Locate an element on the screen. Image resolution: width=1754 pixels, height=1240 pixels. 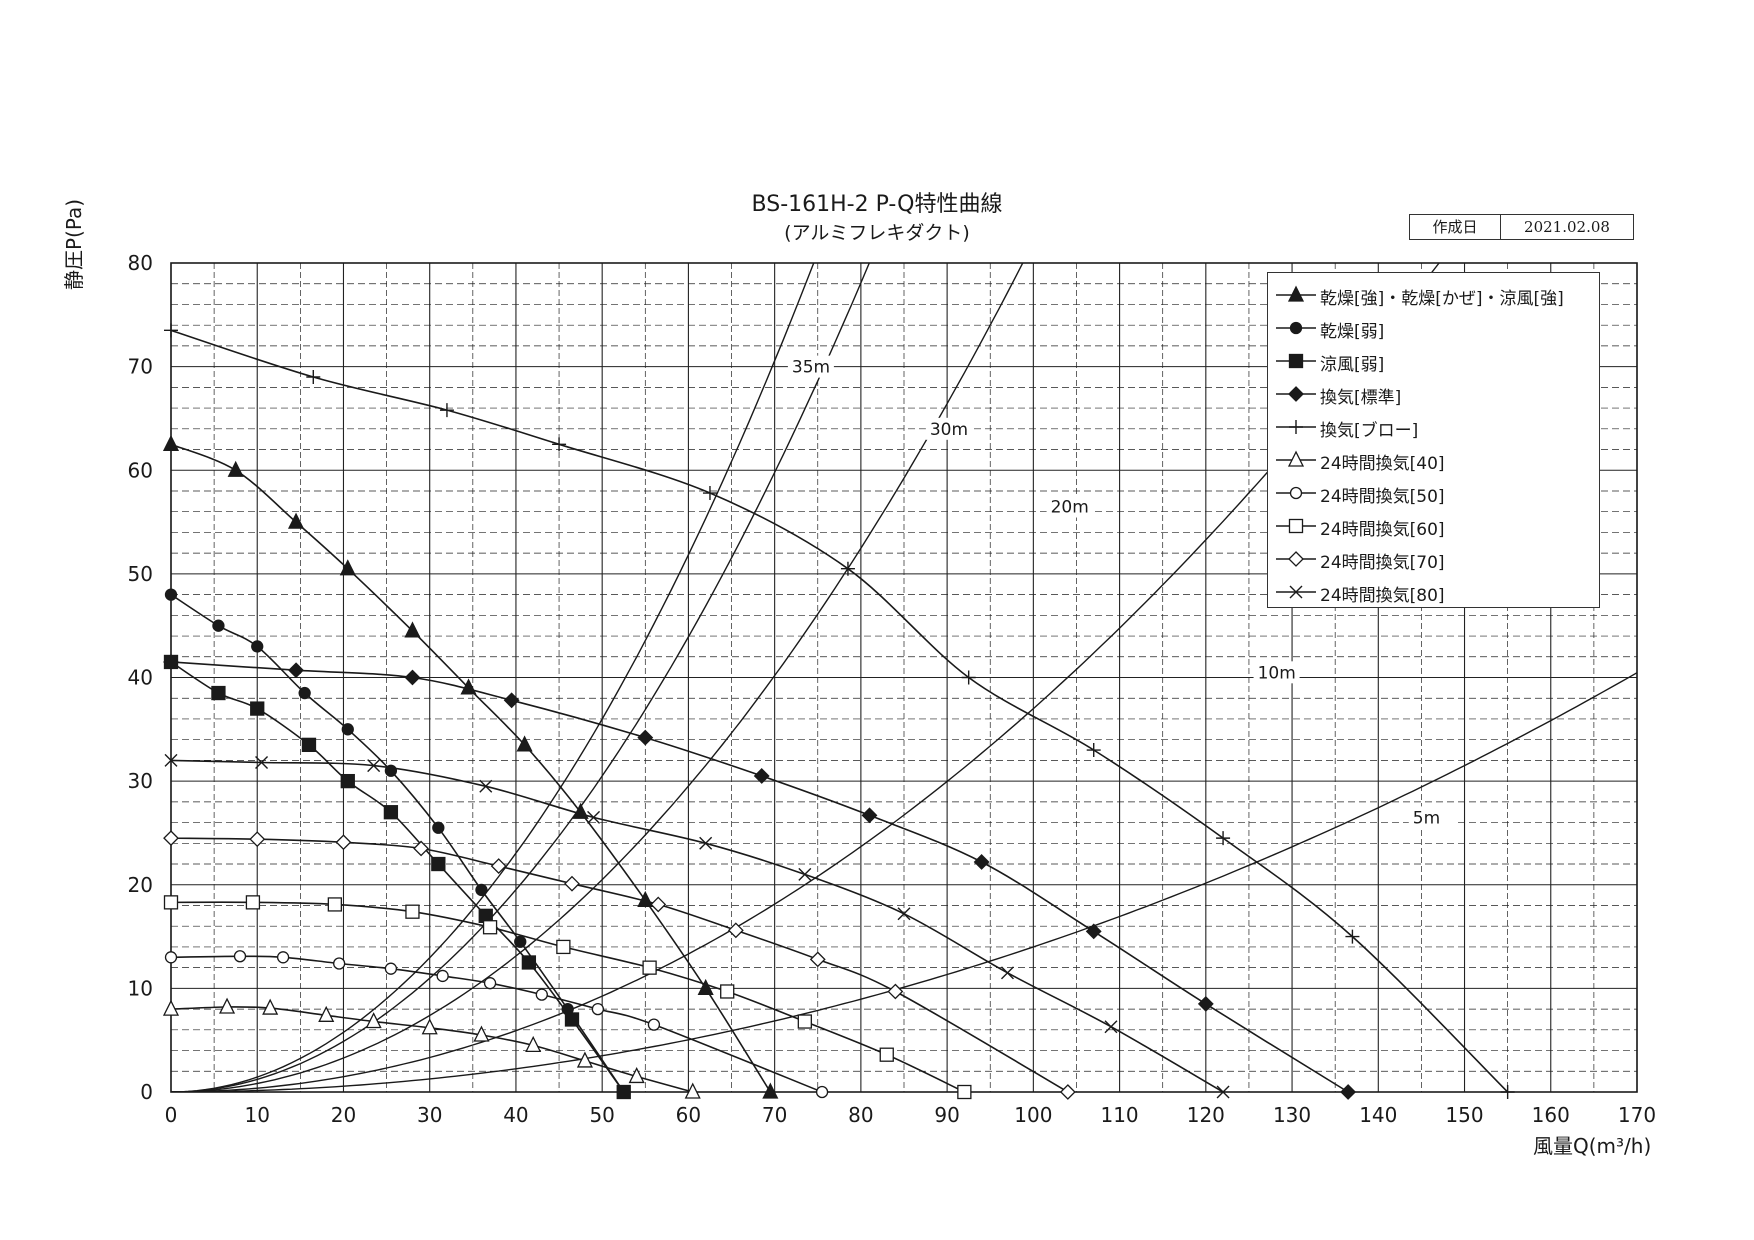
legend-item: 乾燥[強]・乾燥[かぜ]・涼風[強] is located at coordinates (1433, 294).